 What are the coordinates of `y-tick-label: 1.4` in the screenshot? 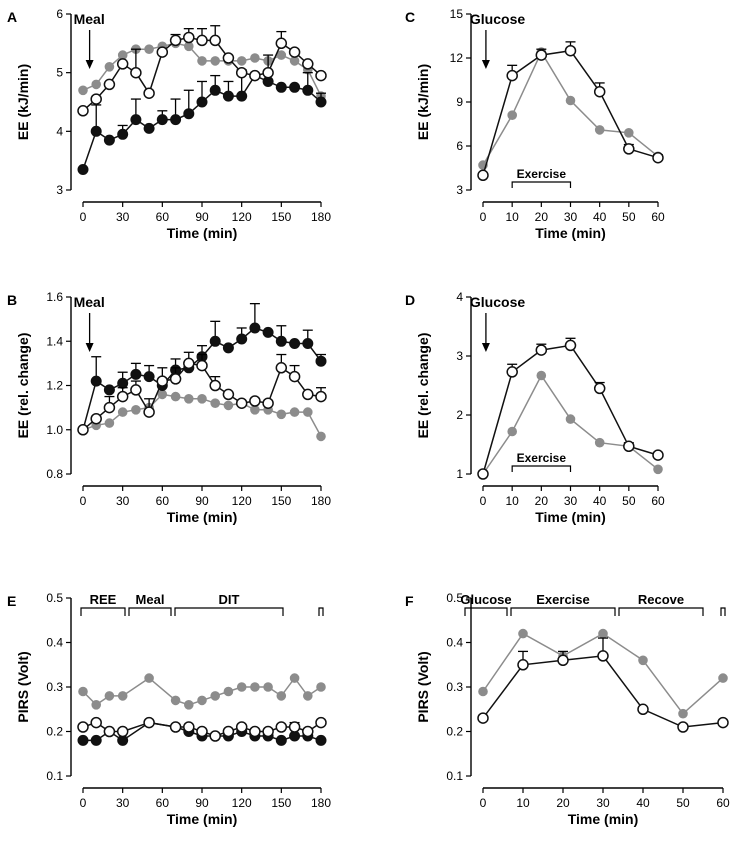 It's located at (54, 341).